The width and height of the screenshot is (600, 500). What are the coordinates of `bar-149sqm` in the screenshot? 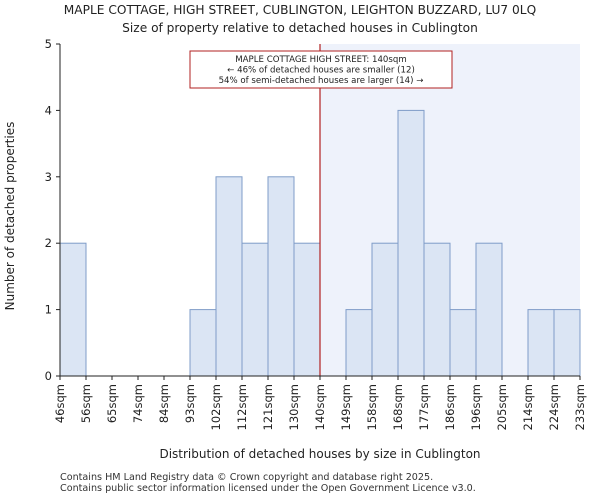 It's located at (359, 343).